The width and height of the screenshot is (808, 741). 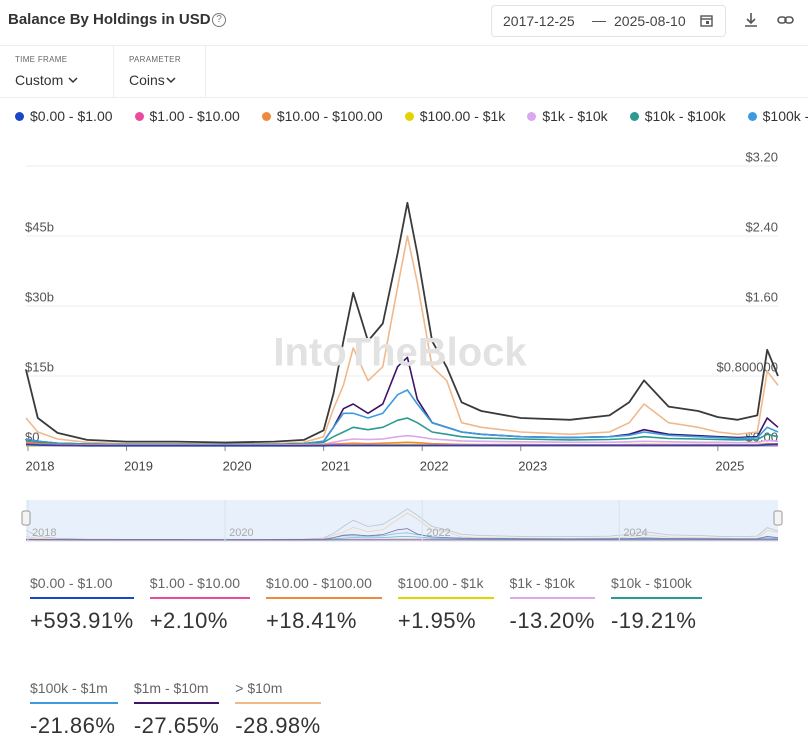 I want to click on legend-label: $100k - $1m, so click(x=785, y=116).